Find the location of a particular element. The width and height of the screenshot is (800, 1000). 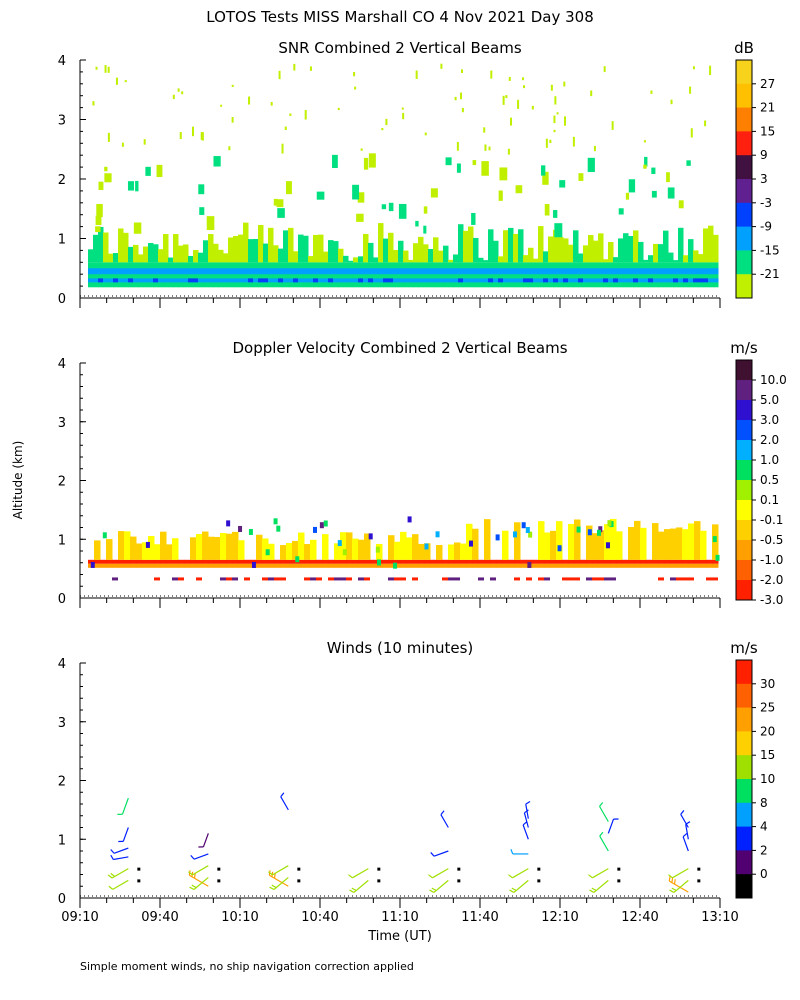

colorbar-swatch is located at coordinates (744, 96).